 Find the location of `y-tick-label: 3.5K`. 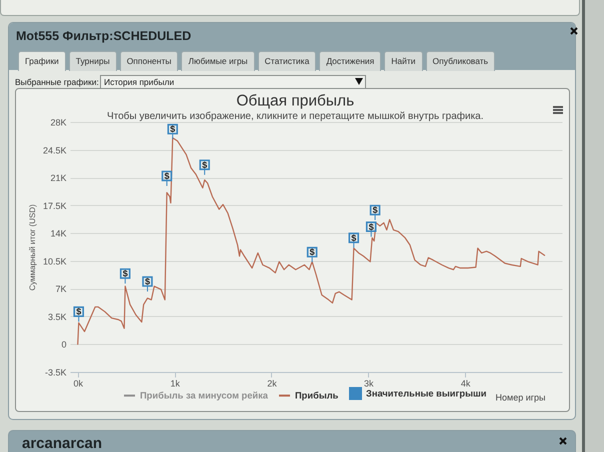

y-tick-label: 3.5K is located at coordinates (57, 317).